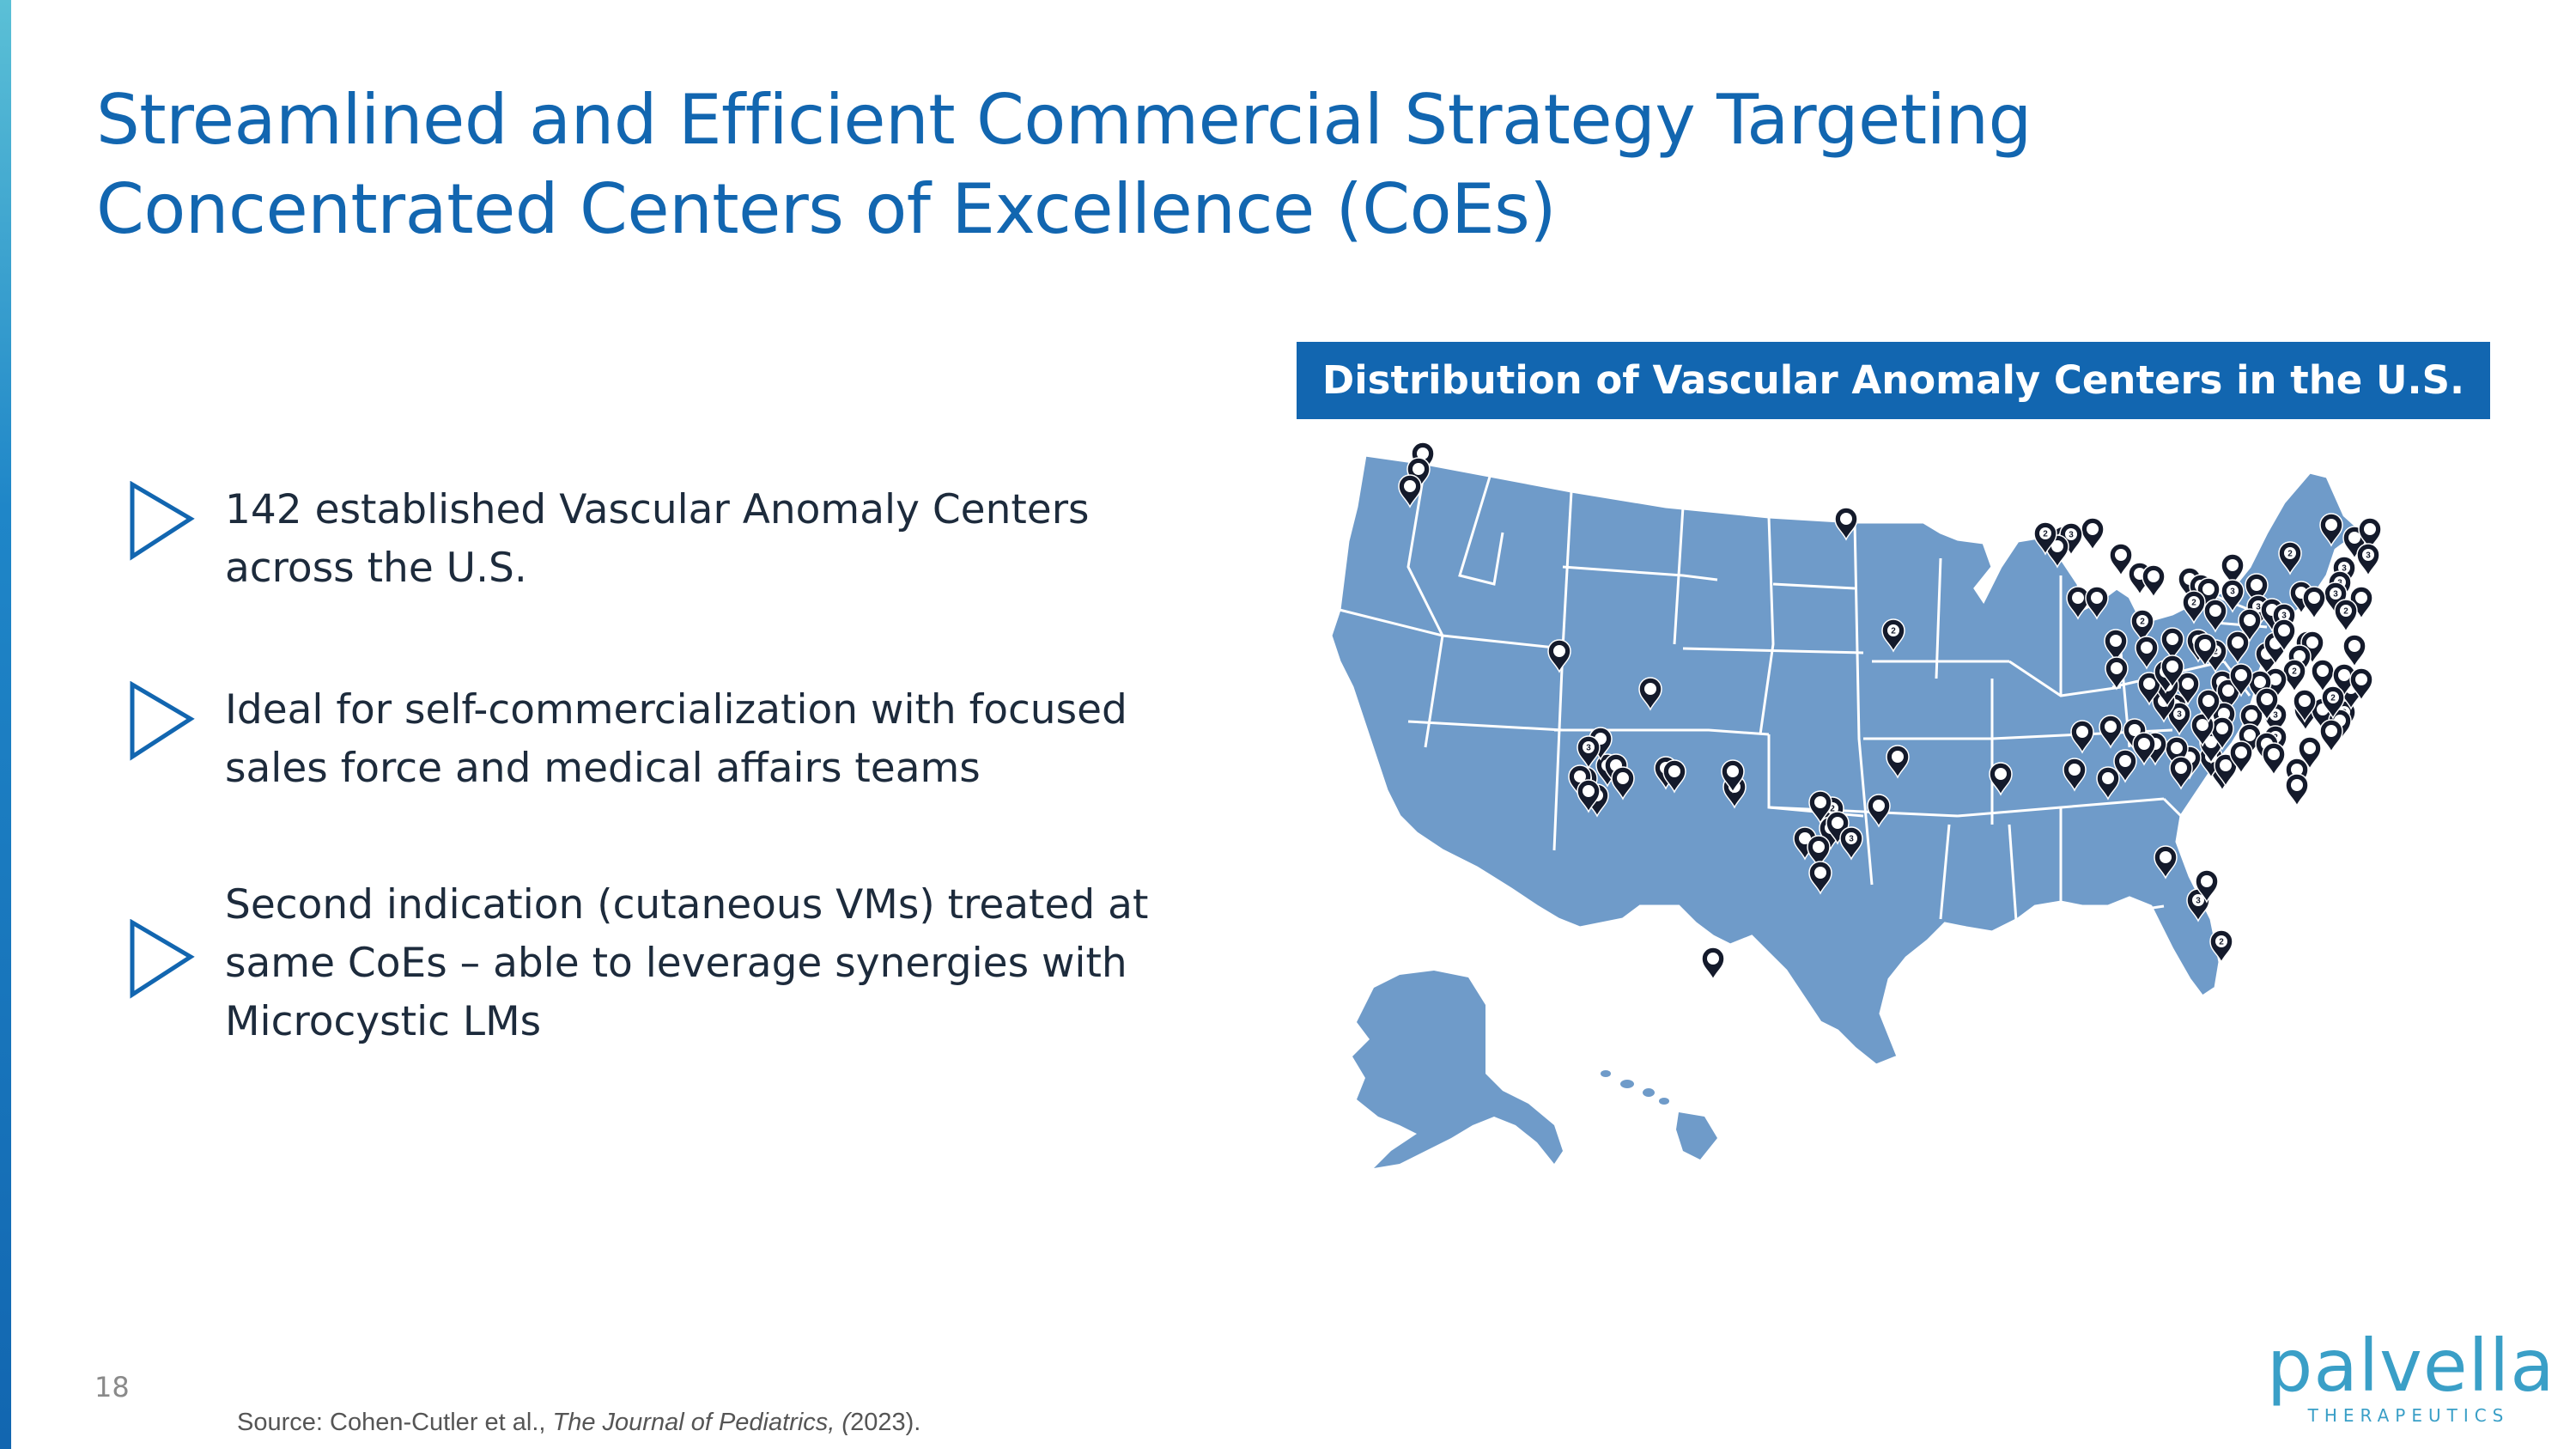 This screenshot has width=2576, height=1449. Describe the element at coordinates (112, 1387) in the screenshot. I see `page-number: 18` at that location.